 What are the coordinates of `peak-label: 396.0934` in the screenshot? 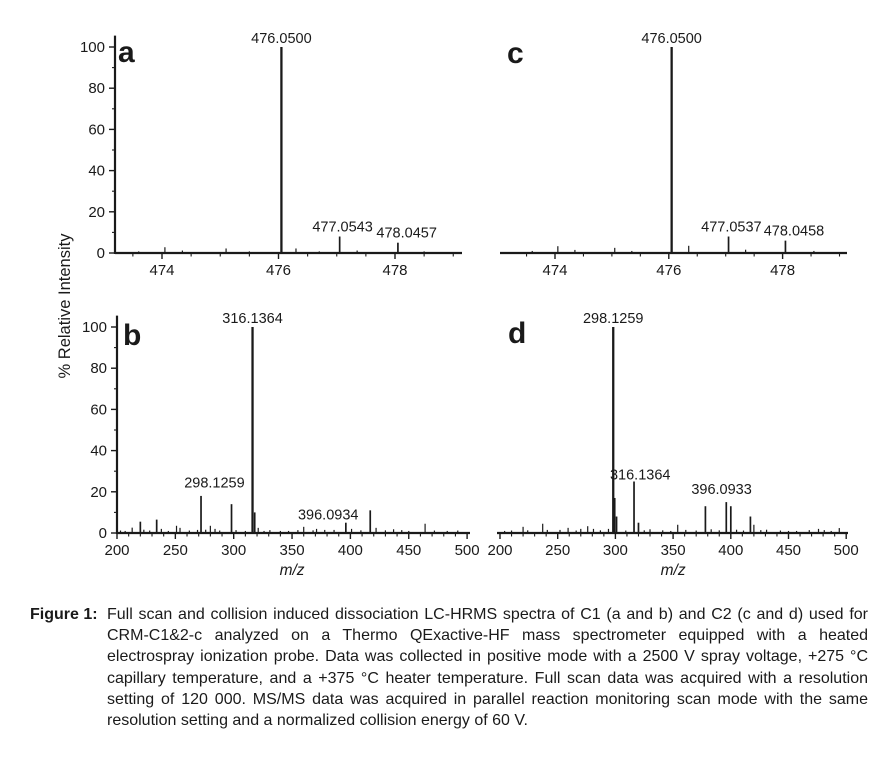 It's located at (328, 516).